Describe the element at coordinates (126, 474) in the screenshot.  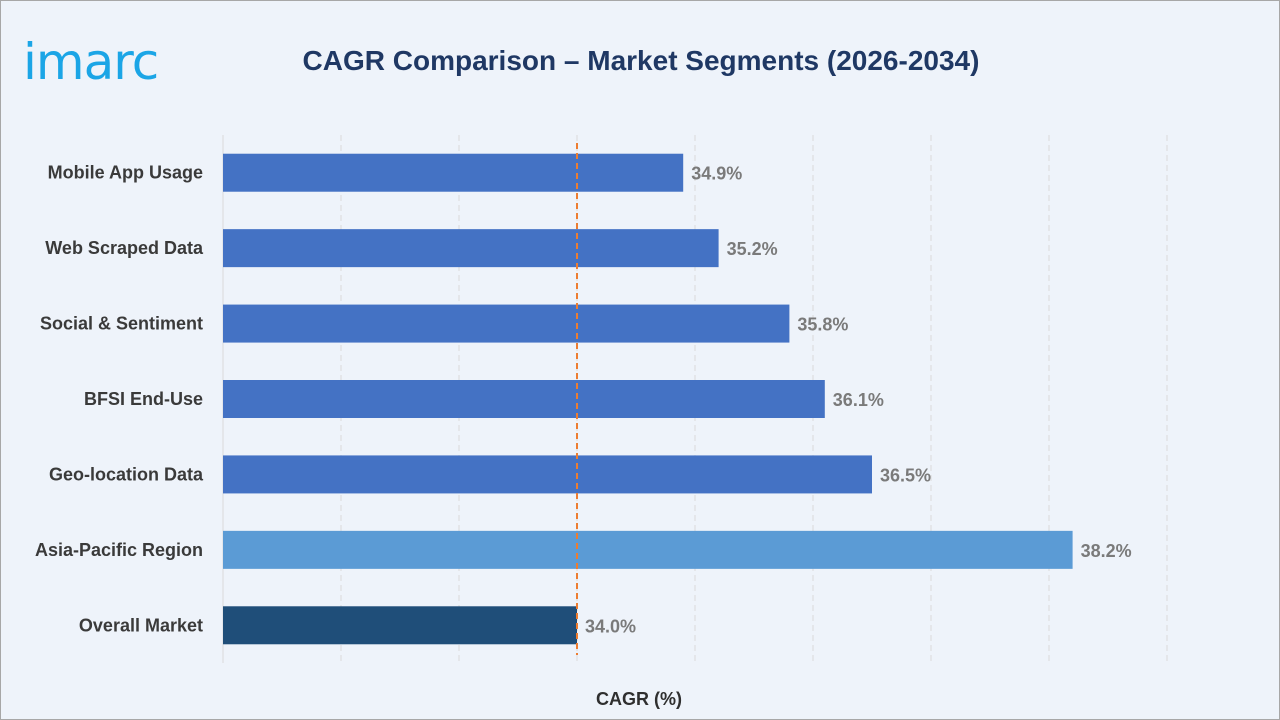
I see `category-label: Geo-location Data` at that location.